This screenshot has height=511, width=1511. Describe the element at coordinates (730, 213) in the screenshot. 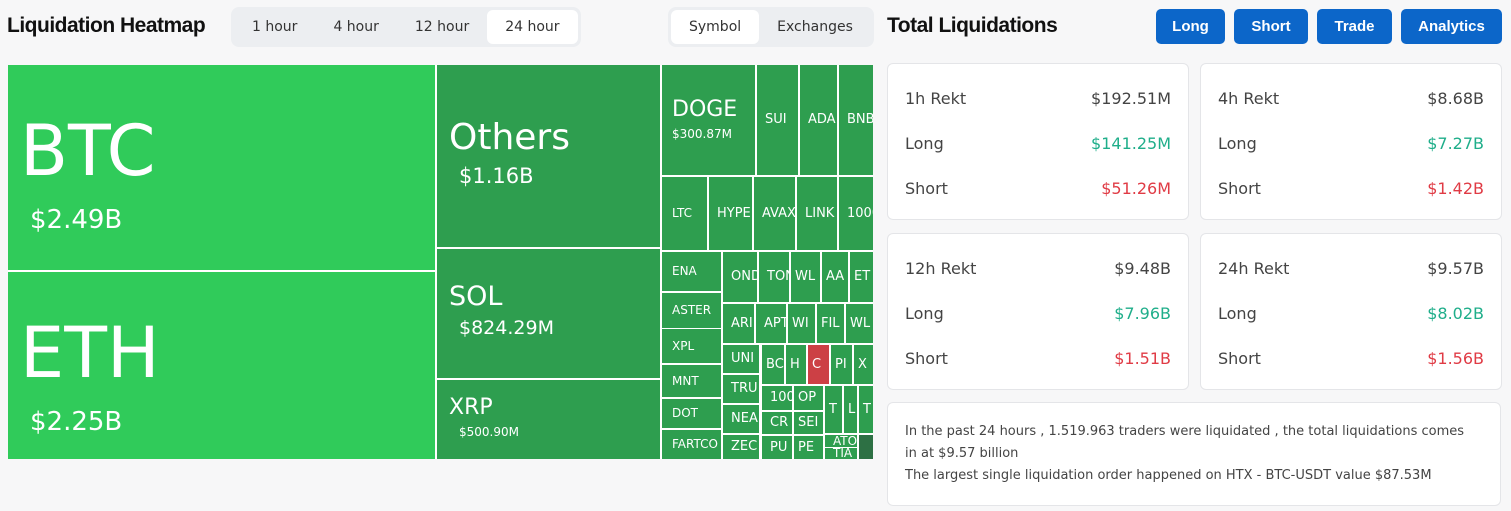

I see `treemap-cell-hype: HYPE` at that location.